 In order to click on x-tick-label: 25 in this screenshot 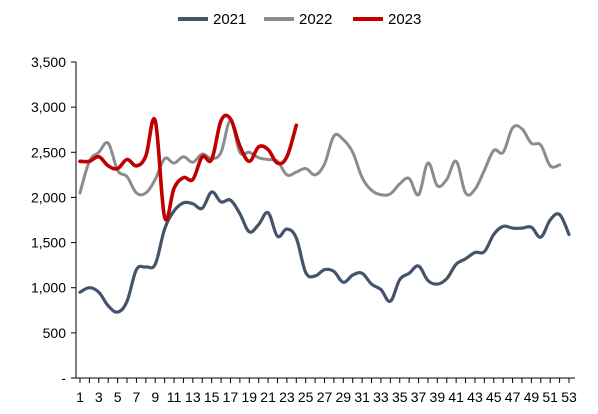, I will do `click(306, 397)`.